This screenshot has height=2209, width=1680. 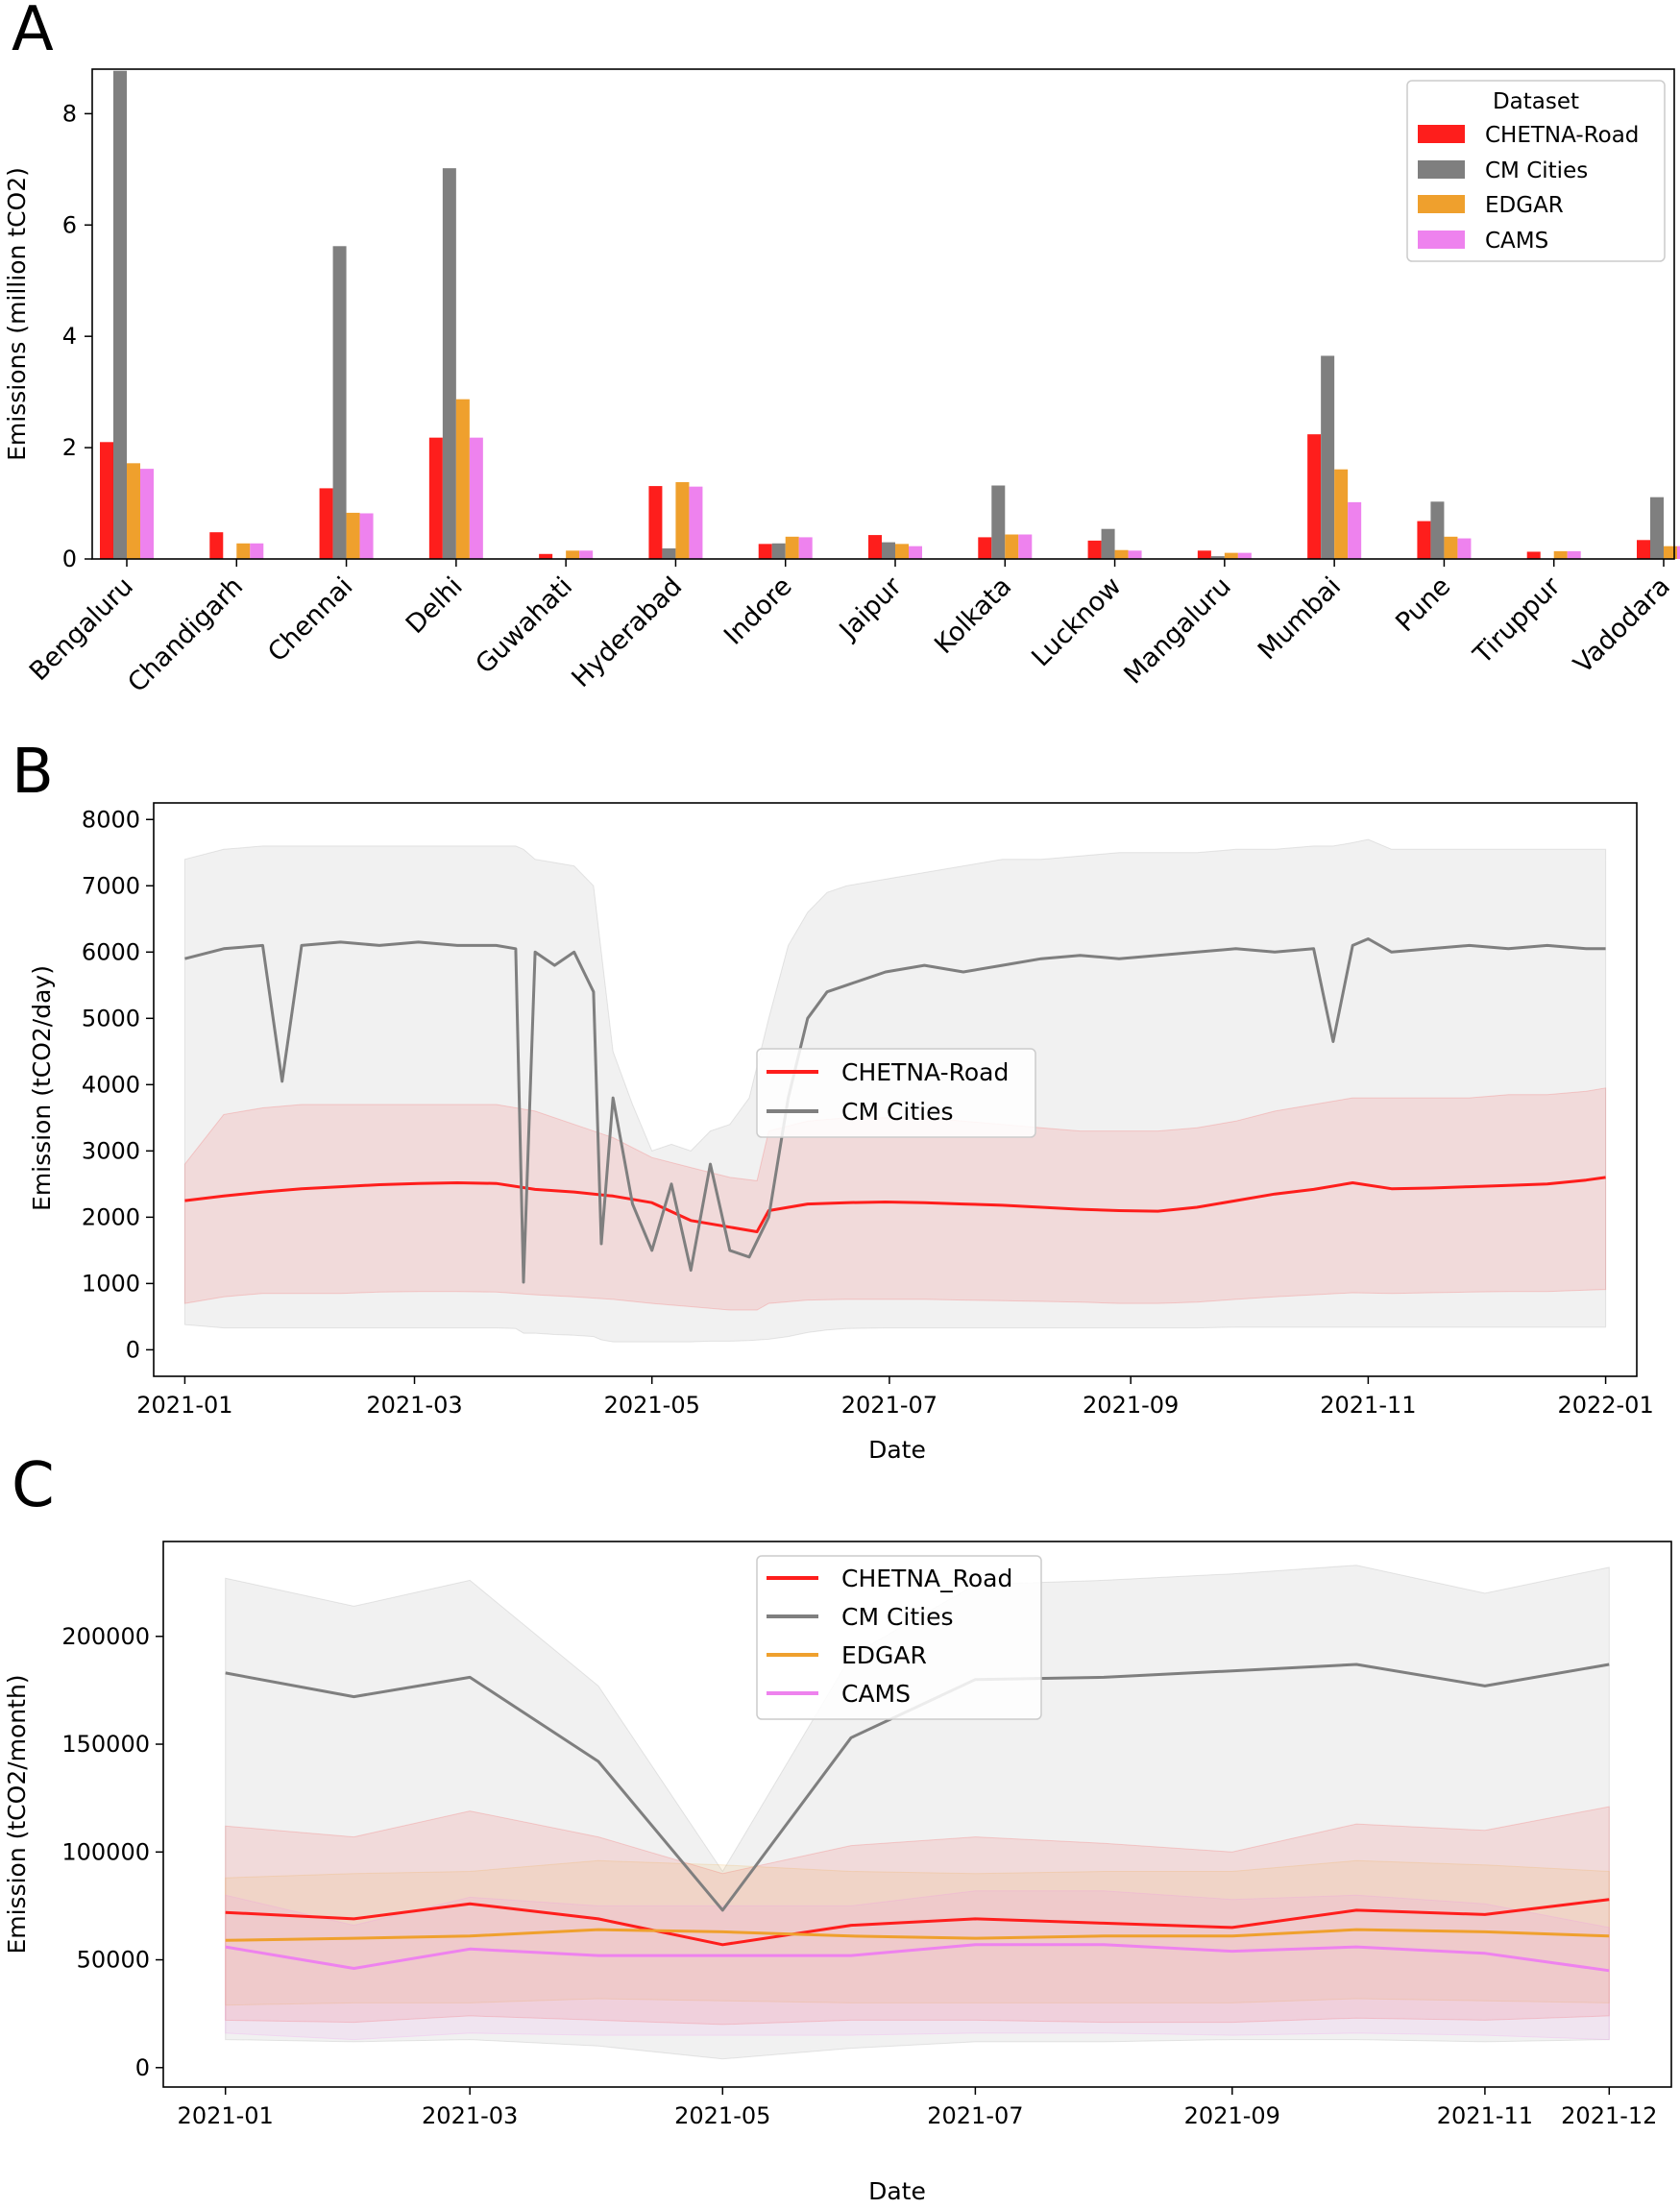 I want to click on legend-a-label-cm: CM Cities, so click(x=1536, y=170).